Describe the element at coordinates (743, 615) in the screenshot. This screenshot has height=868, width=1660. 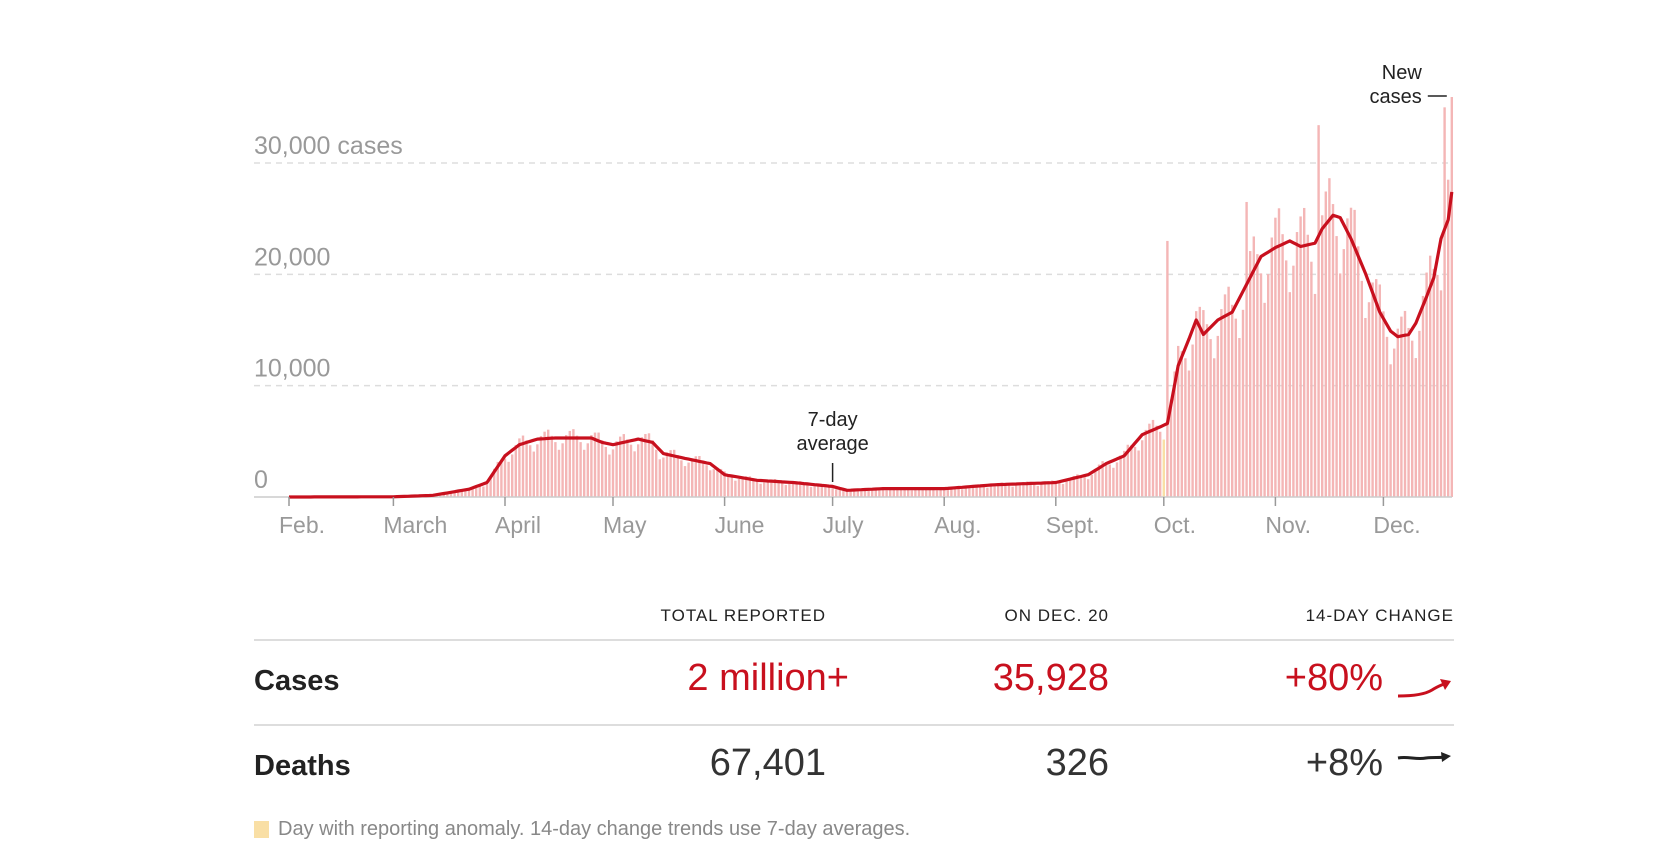
I see `header-total-reported: TOTAL REPORTED` at that location.